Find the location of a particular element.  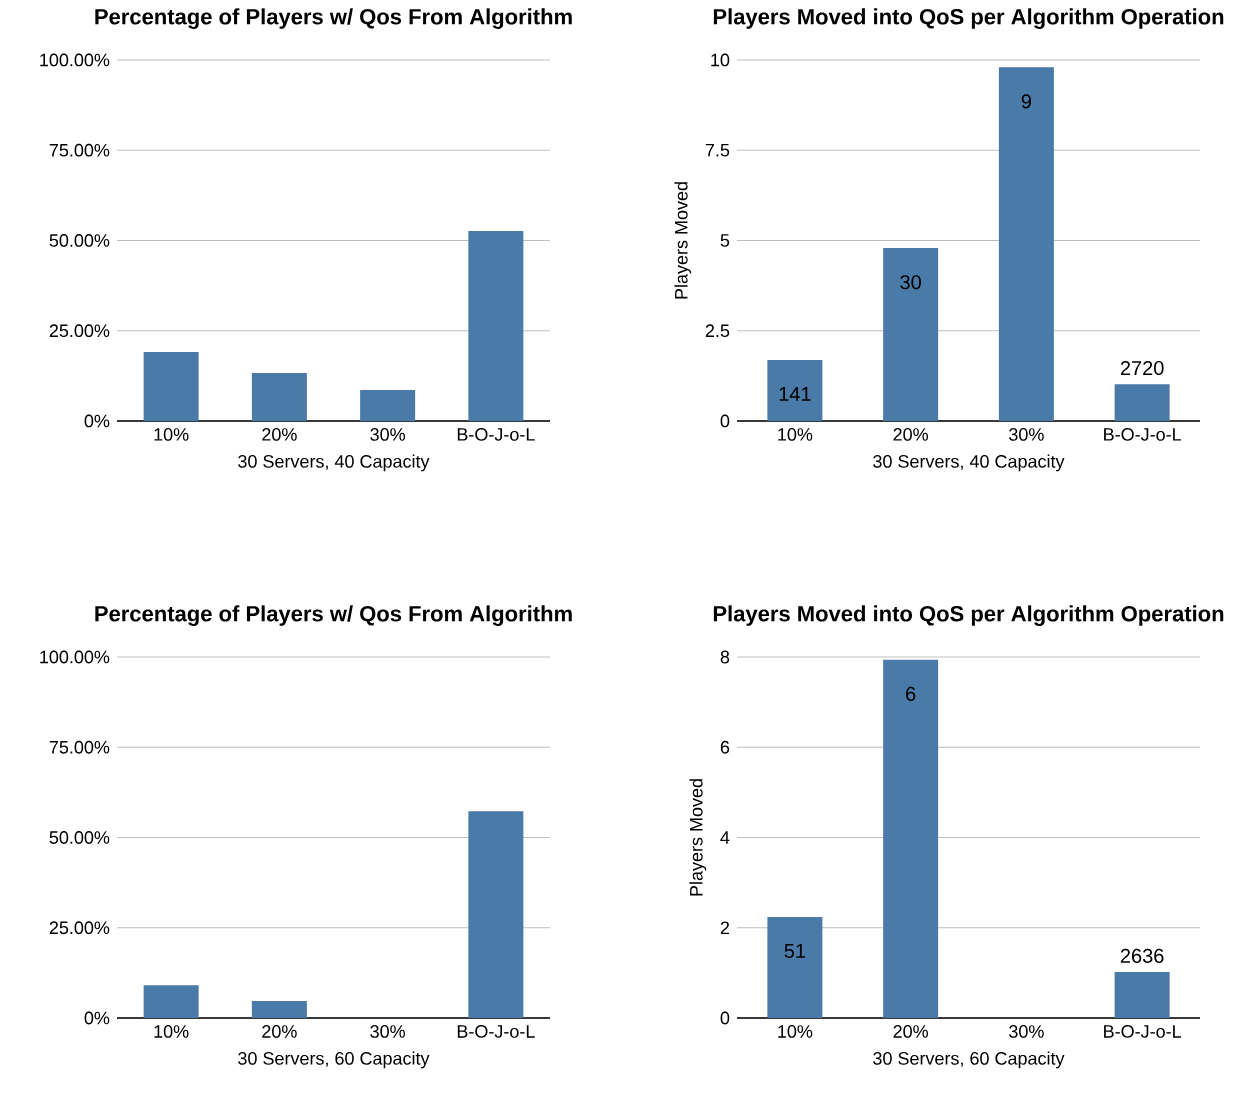

y-tick-label: 4 is located at coordinates (725, 837).